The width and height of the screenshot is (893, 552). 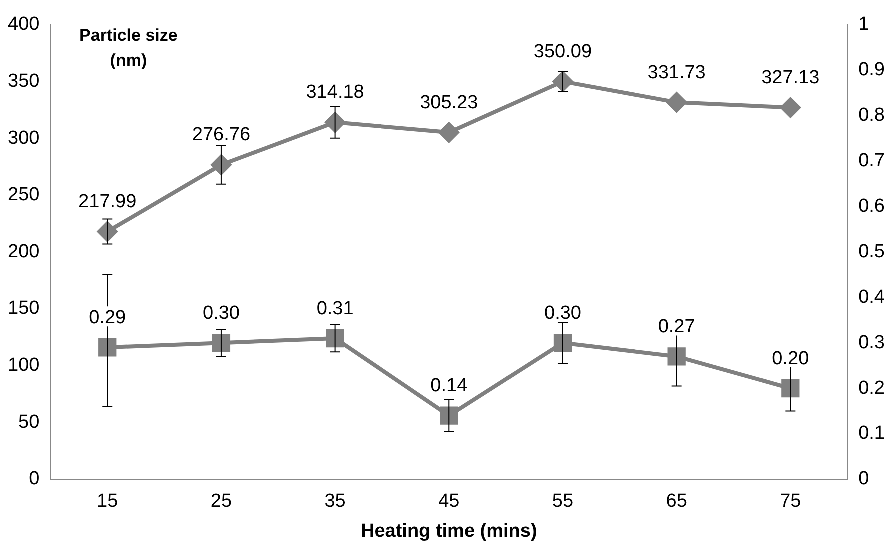 What do you see at coordinates (29, 422) in the screenshot?
I see `y-tick-label: 50` at bounding box center [29, 422].